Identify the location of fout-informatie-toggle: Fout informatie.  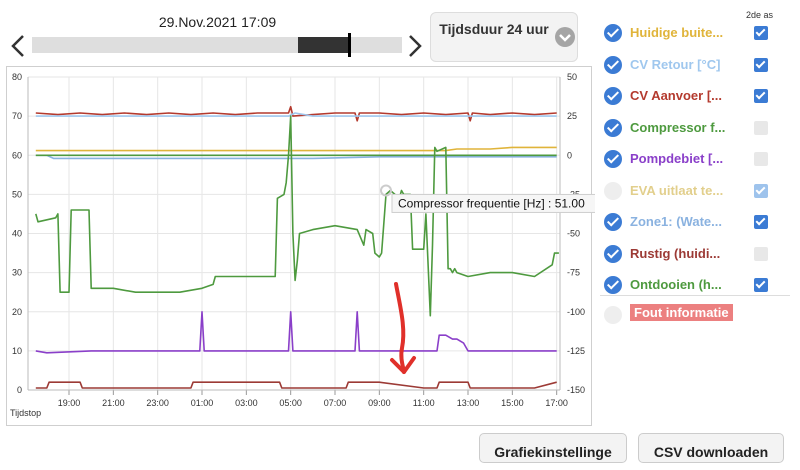
(689, 313).